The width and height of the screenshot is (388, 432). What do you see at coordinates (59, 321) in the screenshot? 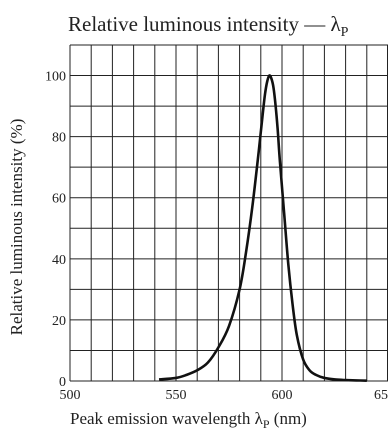
I see `y-tick-label: 20` at bounding box center [59, 321].